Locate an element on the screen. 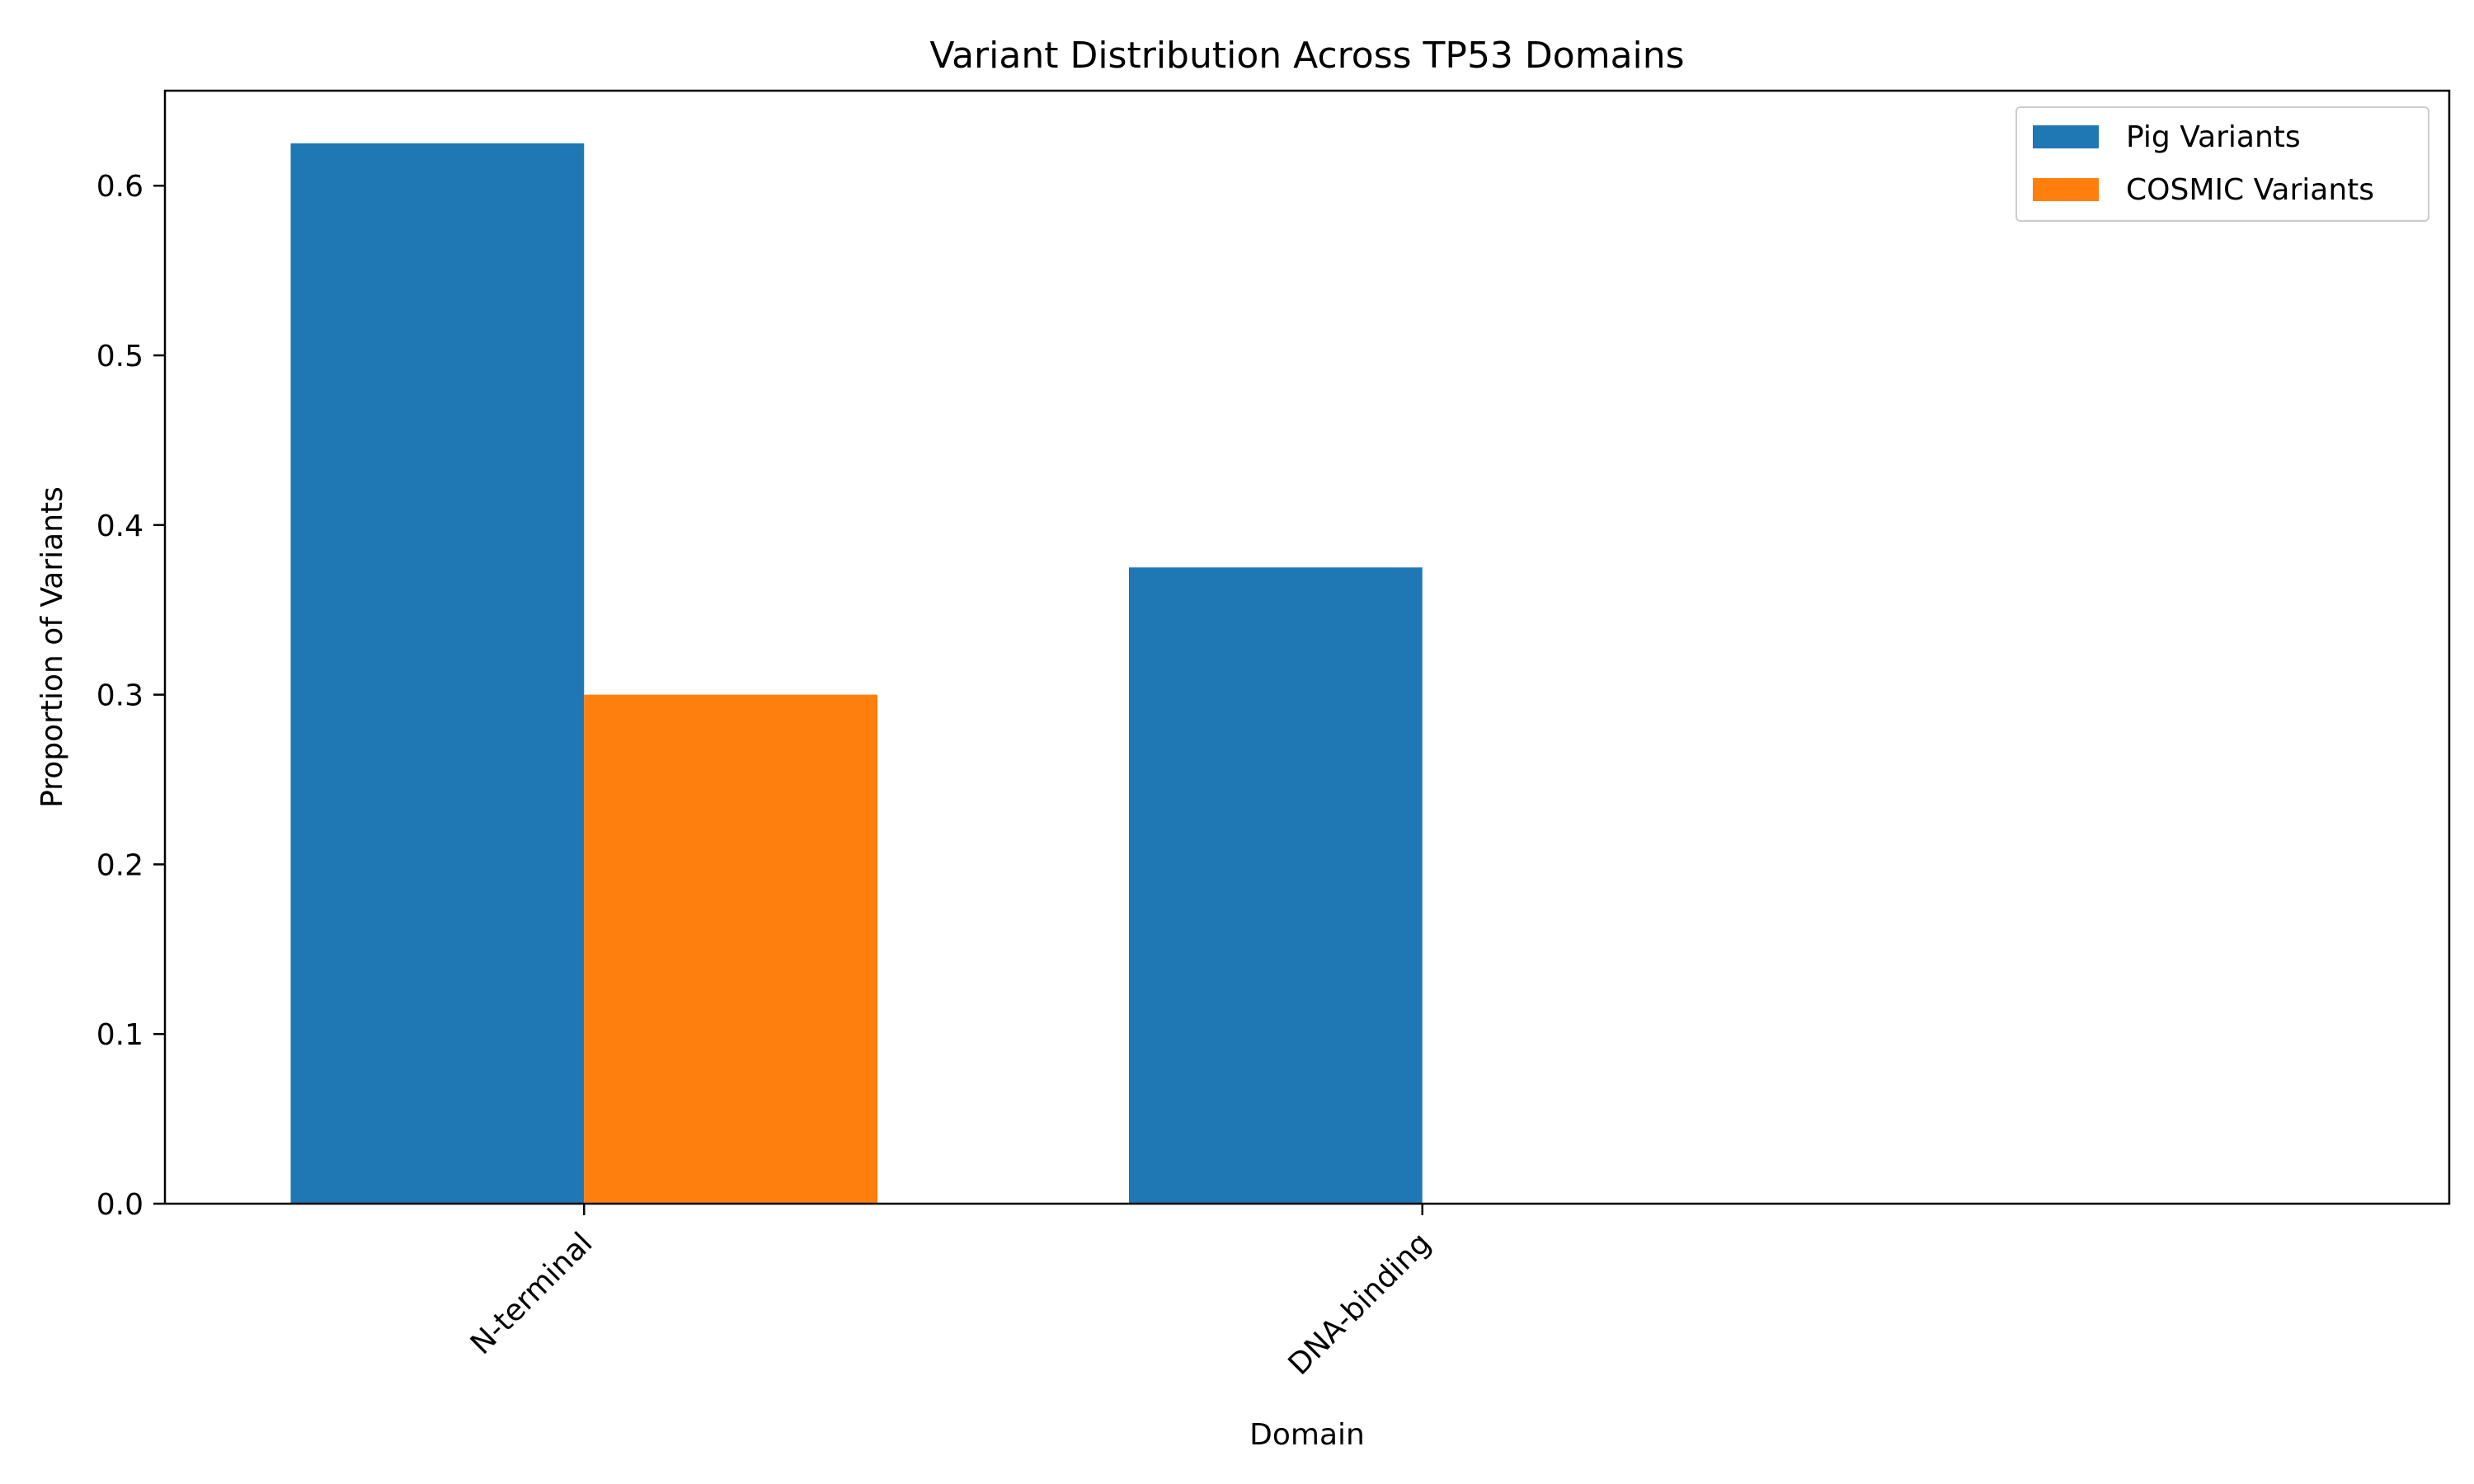 The height and width of the screenshot is (1484, 2474). y-tick-label: 0.0 is located at coordinates (119, 1205).